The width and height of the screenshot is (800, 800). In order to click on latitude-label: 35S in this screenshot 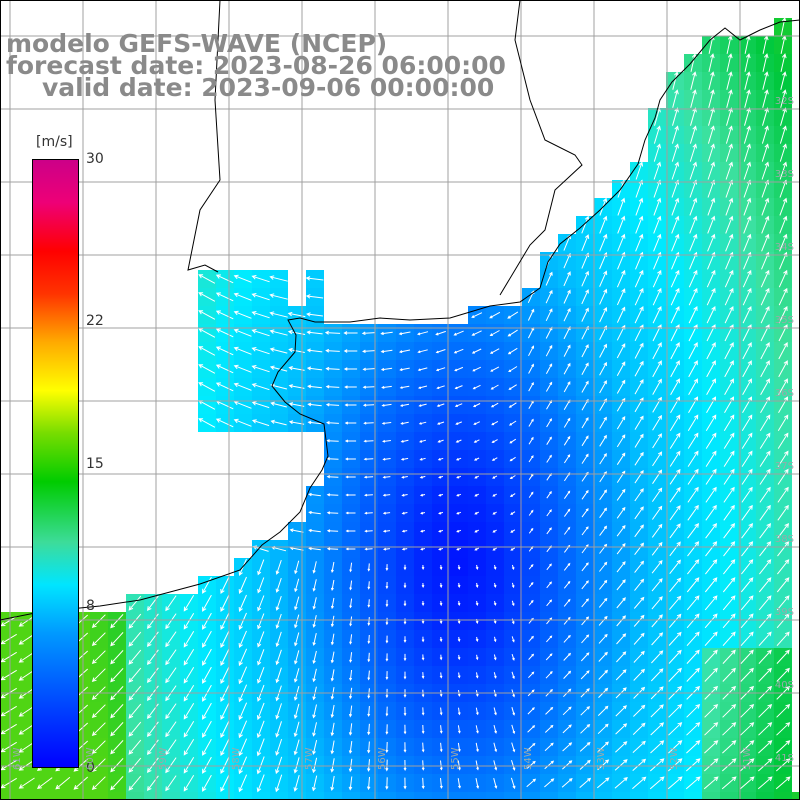, I will do `click(784, 320)`.